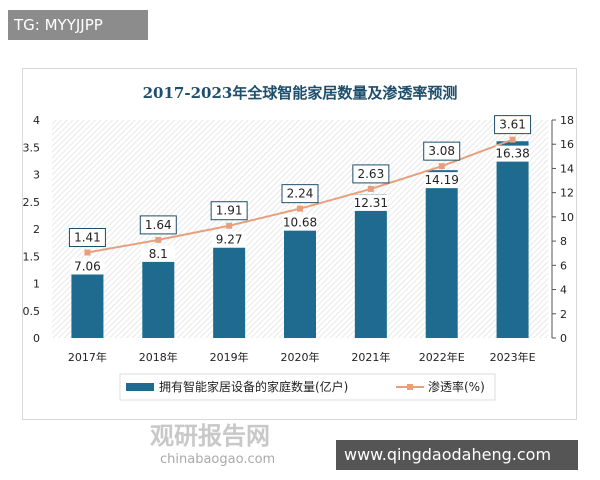  Describe the element at coordinates (442, 357) in the screenshot. I see `x-tick-label: 2022年E` at that location.